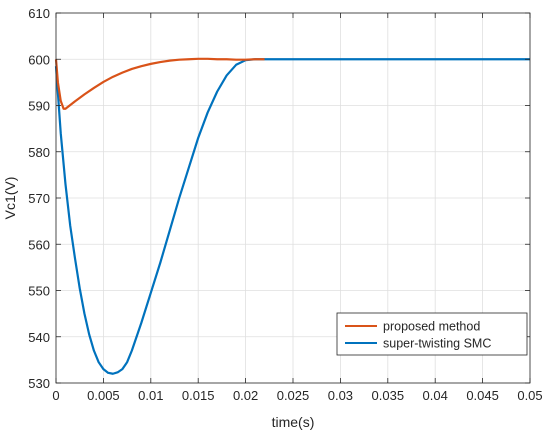 The width and height of the screenshot is (550, 442). Describe the element at coordinates (39, 152) in the screenshot. I see `y-tick-label: 580` at that location.